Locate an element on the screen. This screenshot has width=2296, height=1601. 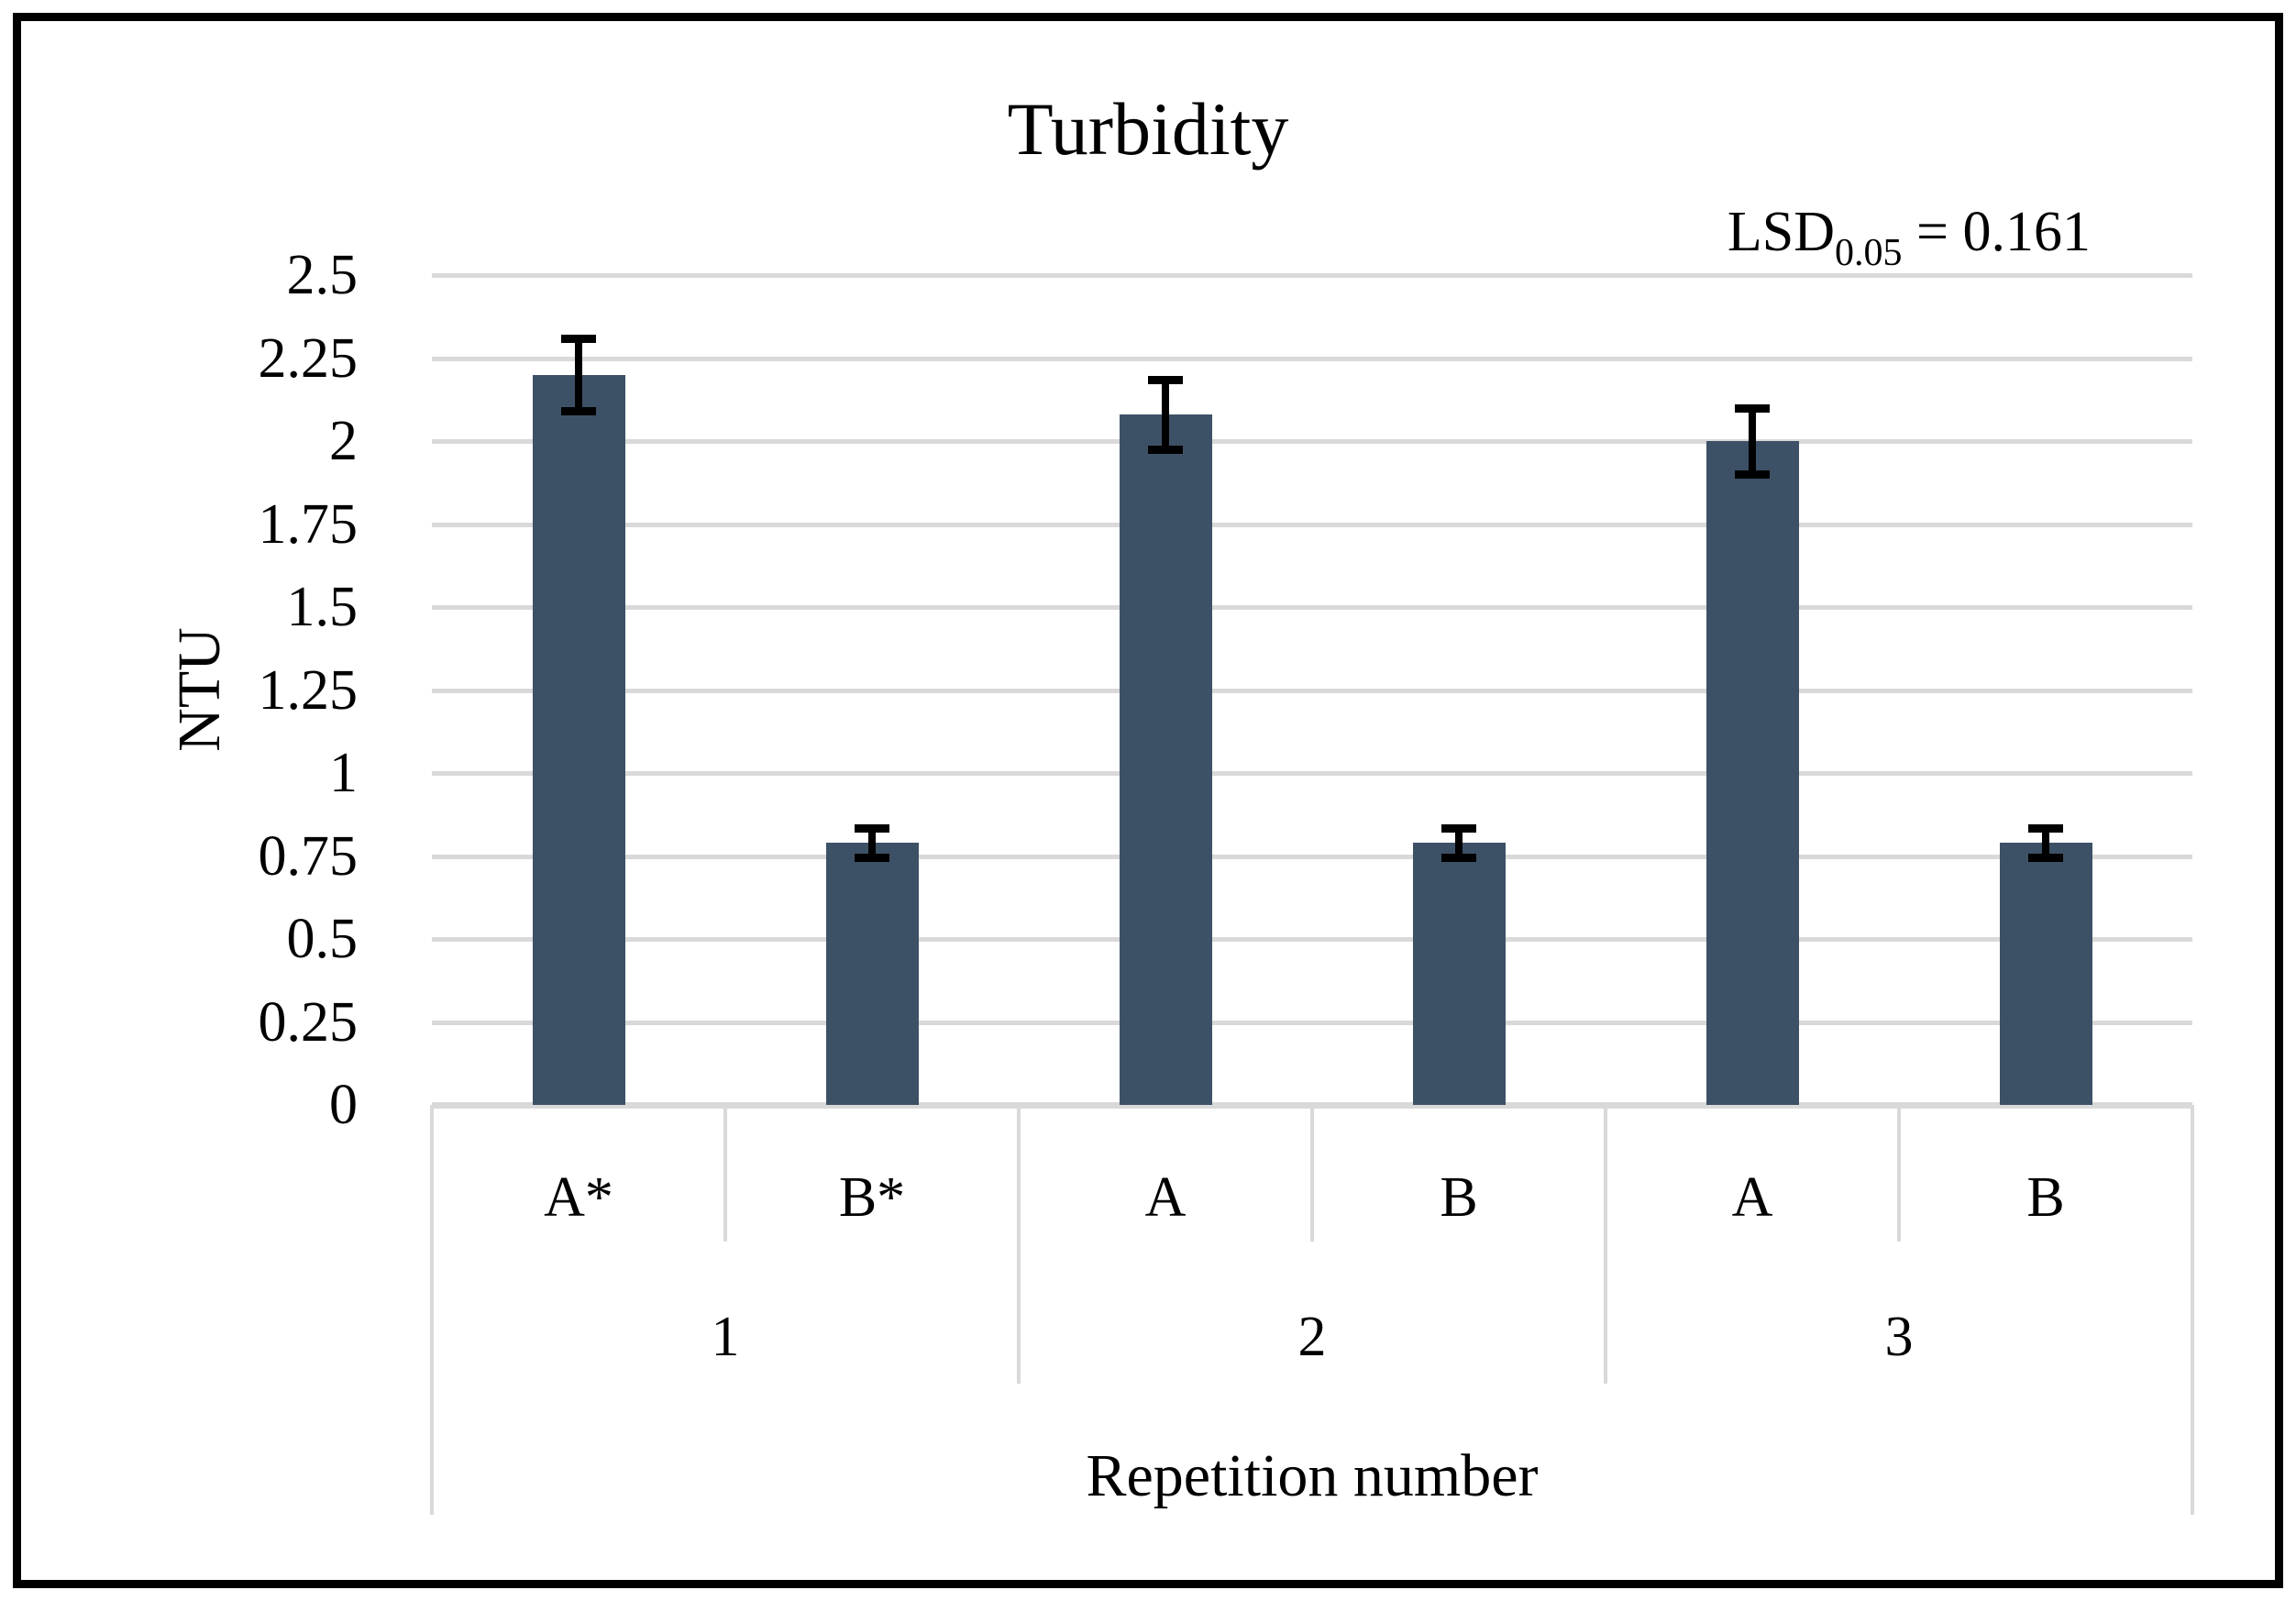
chart-title: Turbidity is located at coordinates (1148, 129).